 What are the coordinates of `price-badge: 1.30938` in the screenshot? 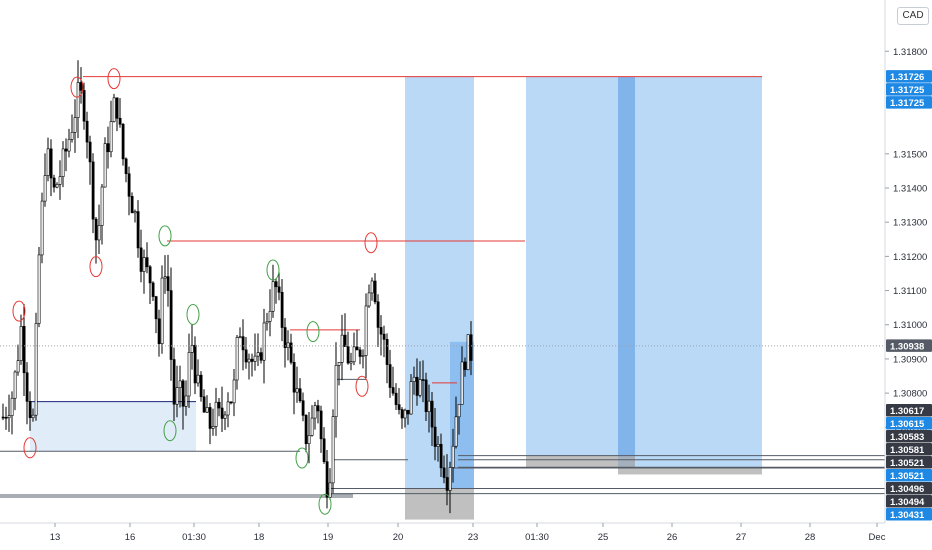 It's located at (909, 345).